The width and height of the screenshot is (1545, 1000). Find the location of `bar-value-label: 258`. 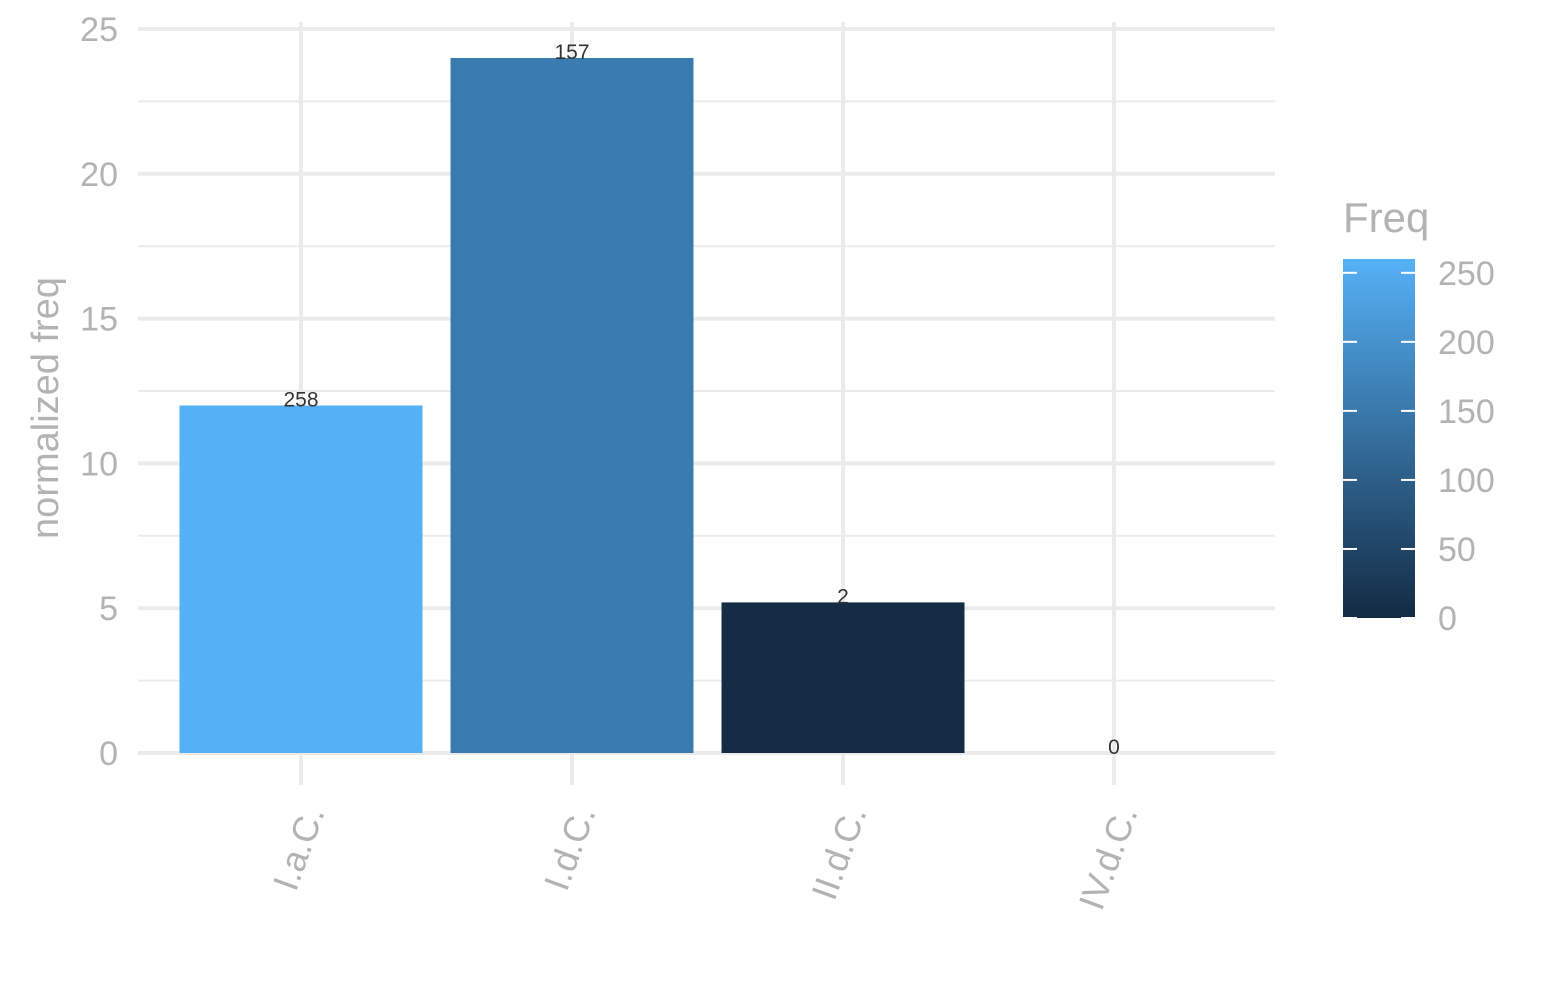

bar-value-label: 258 is located at coordinates (300, 399).